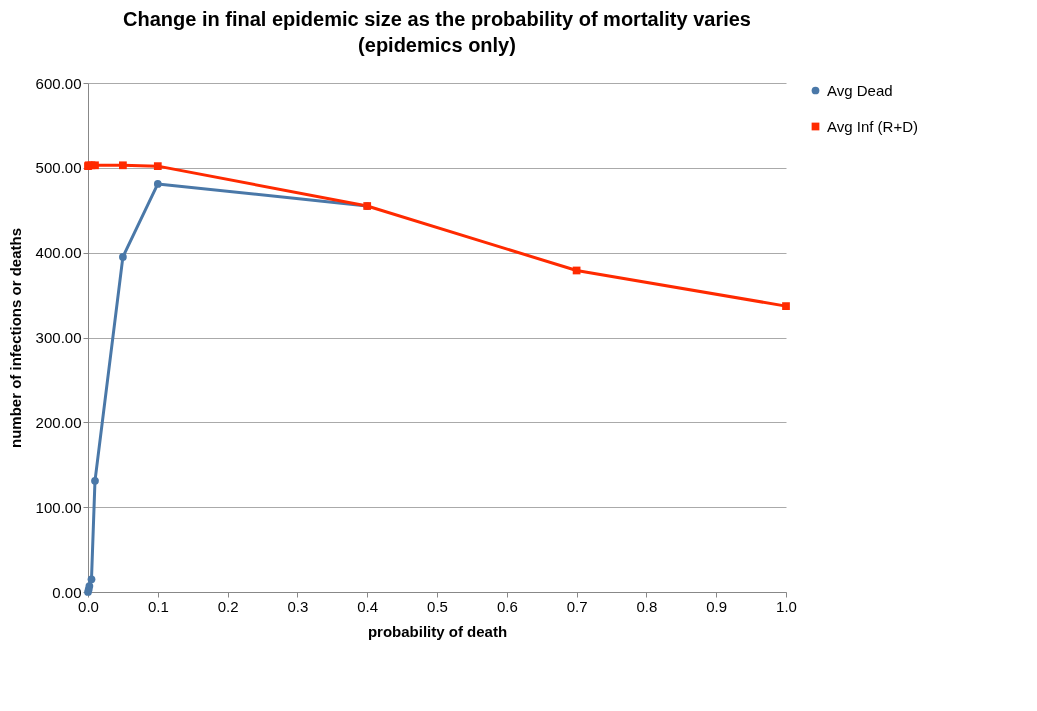  I want to click on y-axis-title: number of infections or deaths, so click(15, 338).